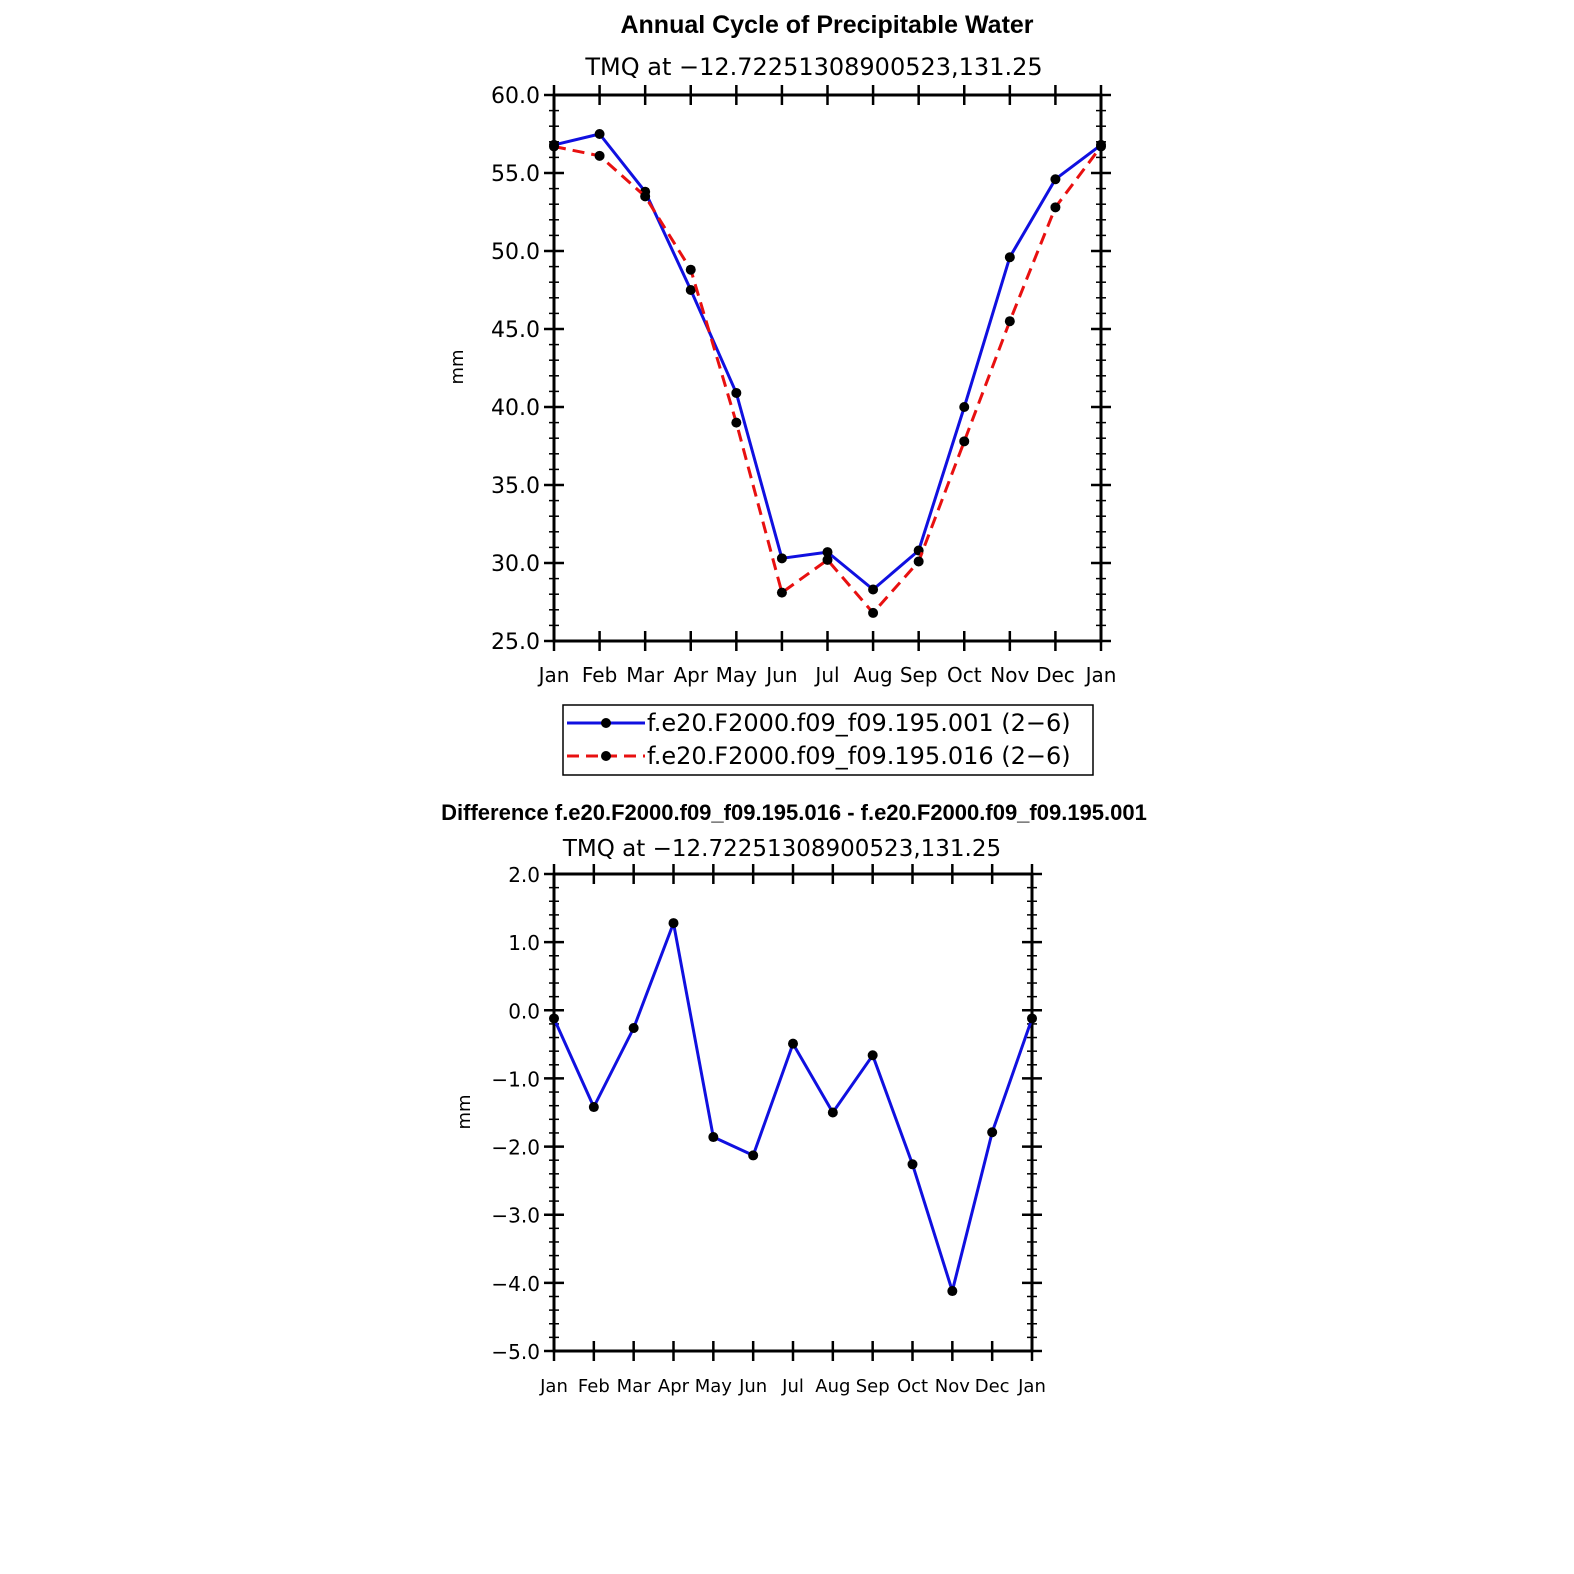 The width and height of the screenshot is (1574, 1574). What do you see at coordinates (826, 25) in the screenshot?
I see `top-chart-title: Annual Cycle of Precipitable Water` at bounding box center [826, 25].